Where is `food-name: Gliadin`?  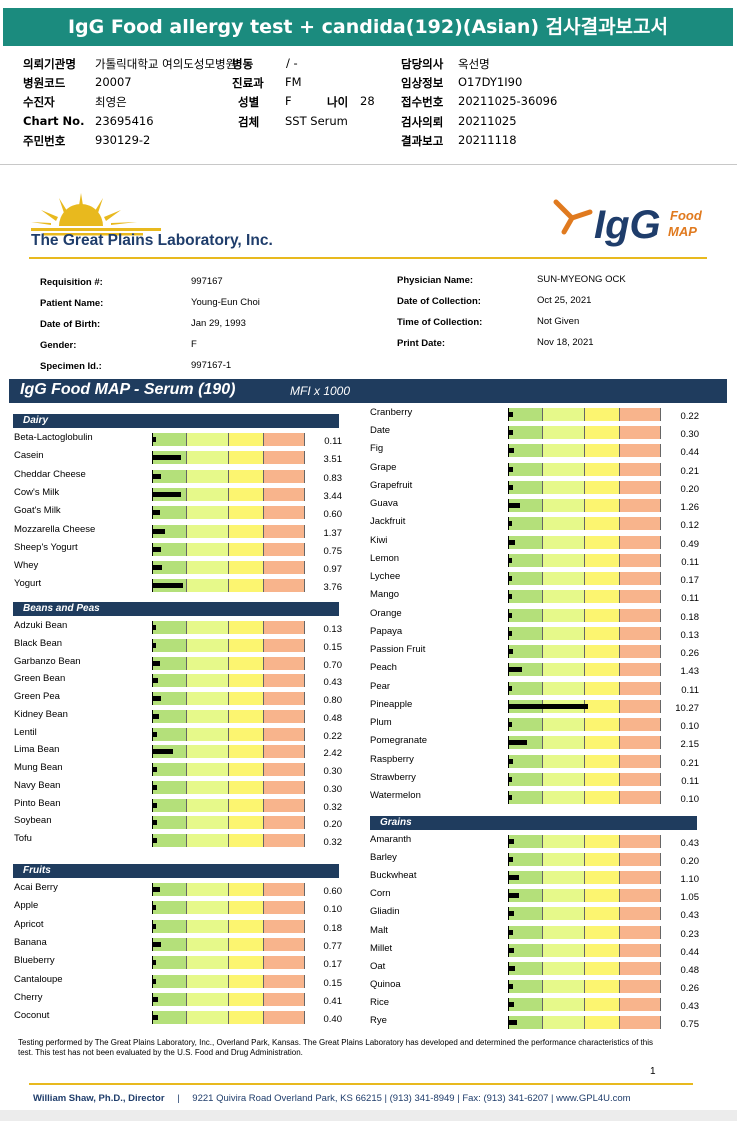 food-name: Gliadin is located at coordinates (385, 912).